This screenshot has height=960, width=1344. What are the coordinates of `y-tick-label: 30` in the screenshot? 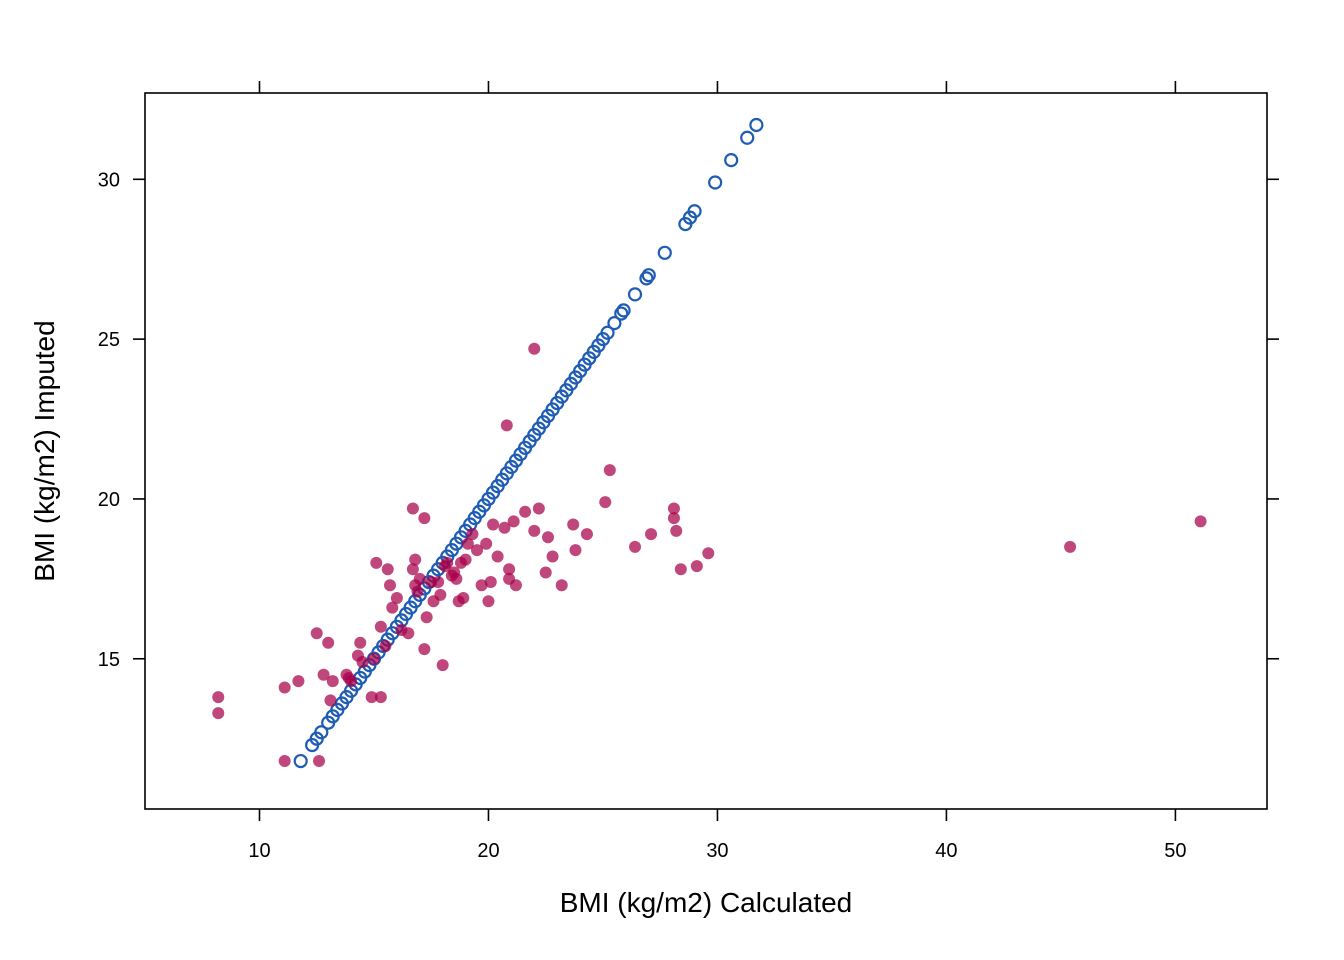 It's located at (109, 180).